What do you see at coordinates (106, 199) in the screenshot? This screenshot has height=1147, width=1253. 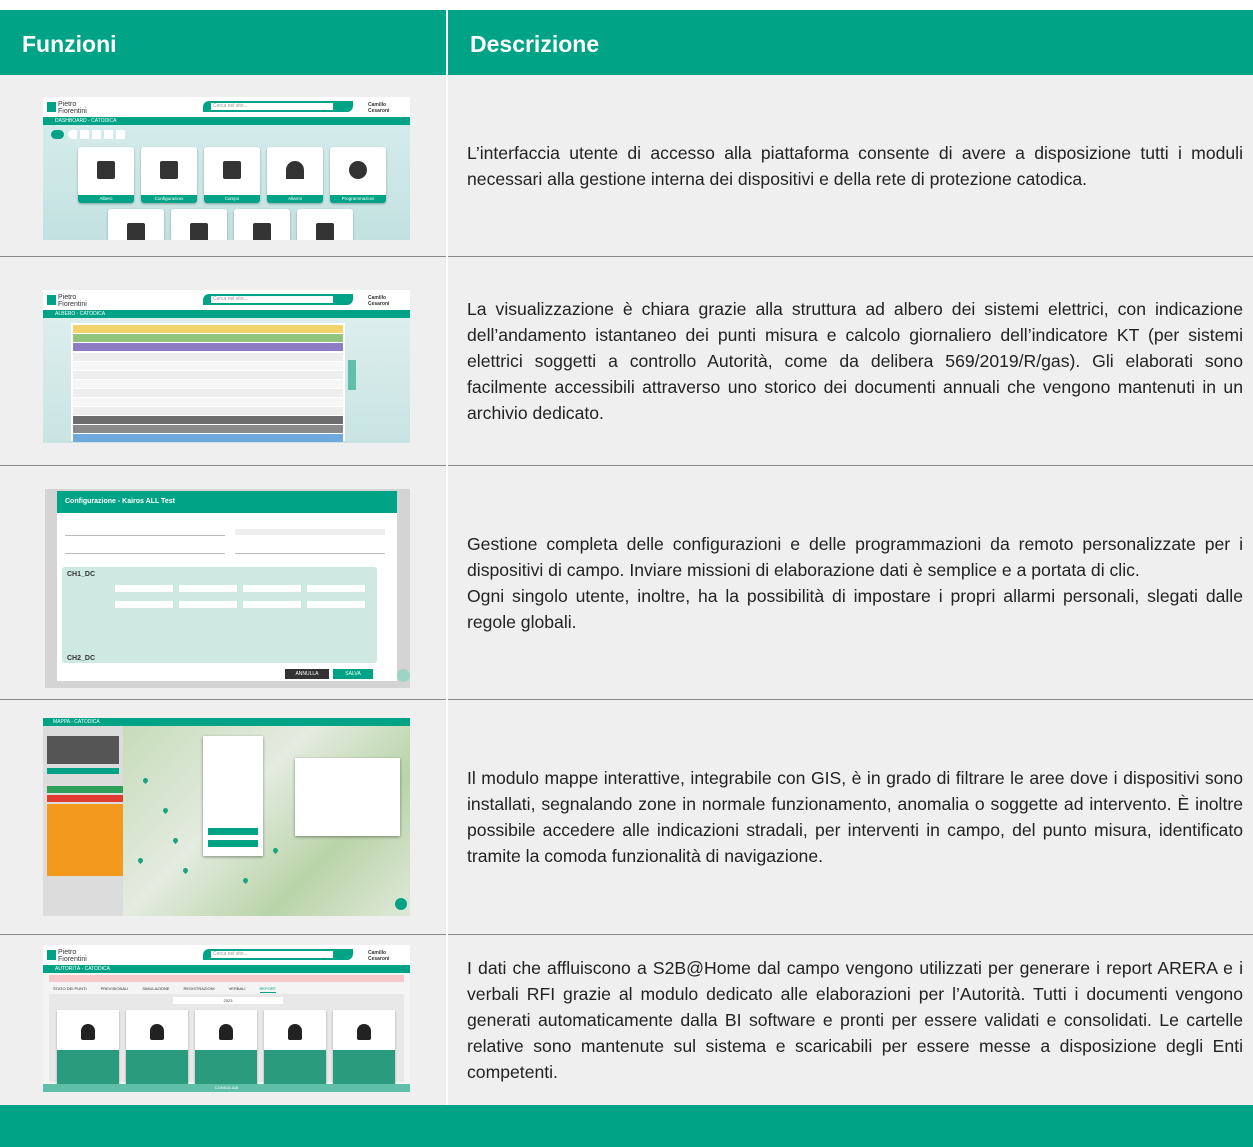 I see `tile-label: Albero` at bounding box center [106, 199].